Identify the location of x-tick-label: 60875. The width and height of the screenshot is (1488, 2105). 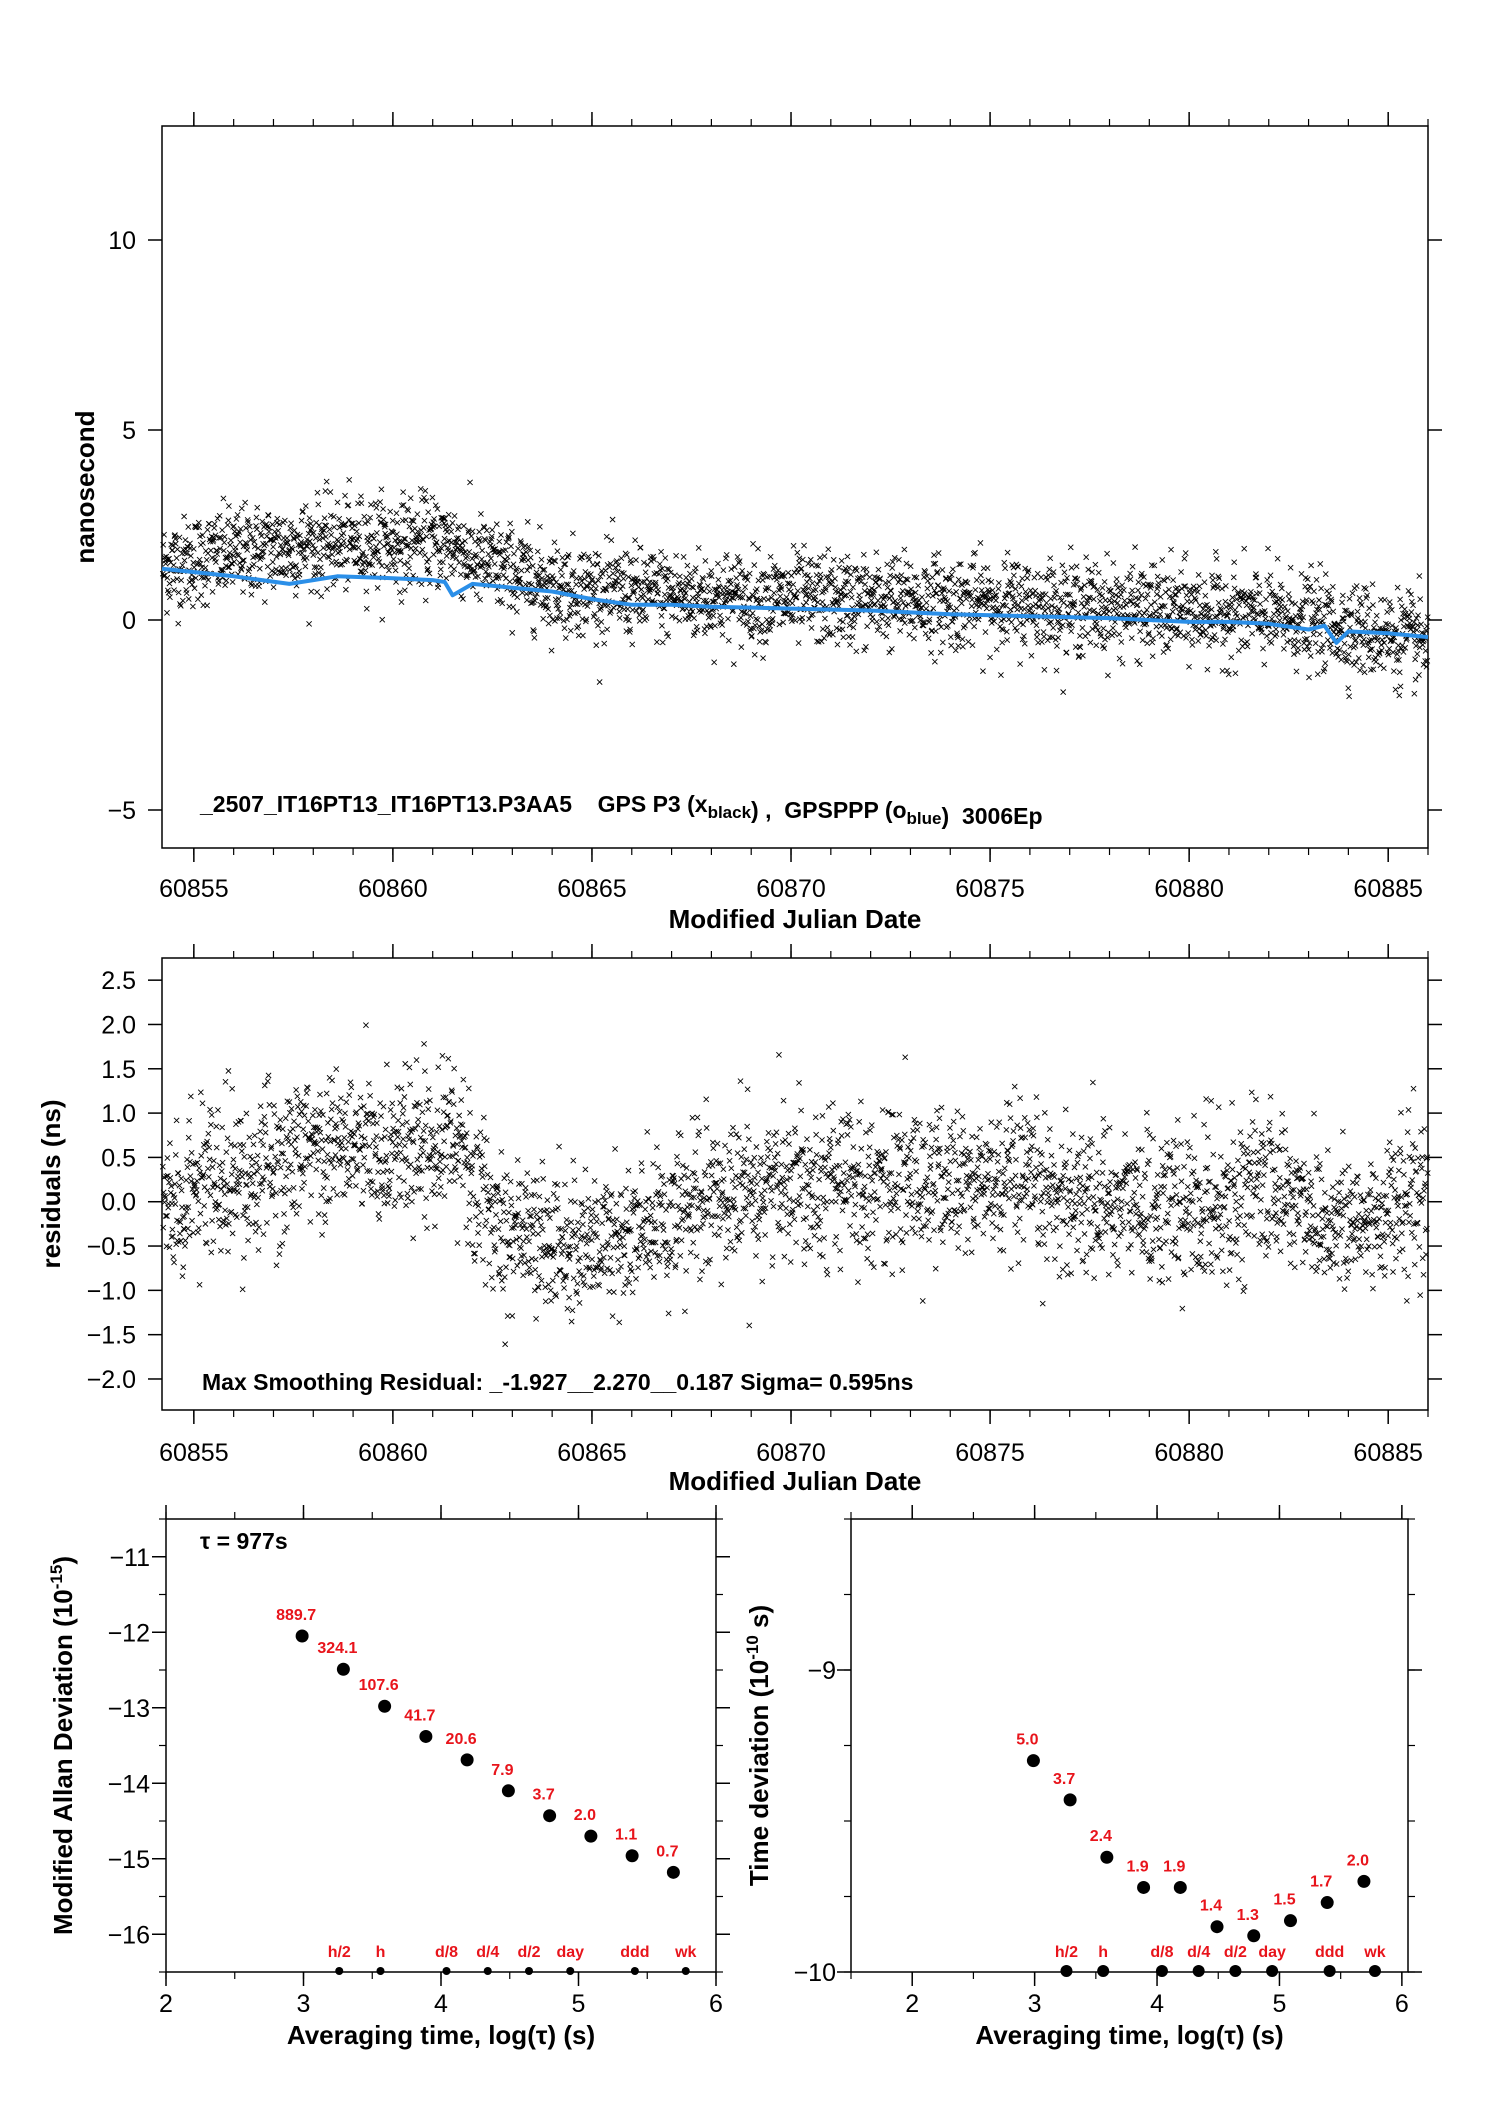
(990, 889).